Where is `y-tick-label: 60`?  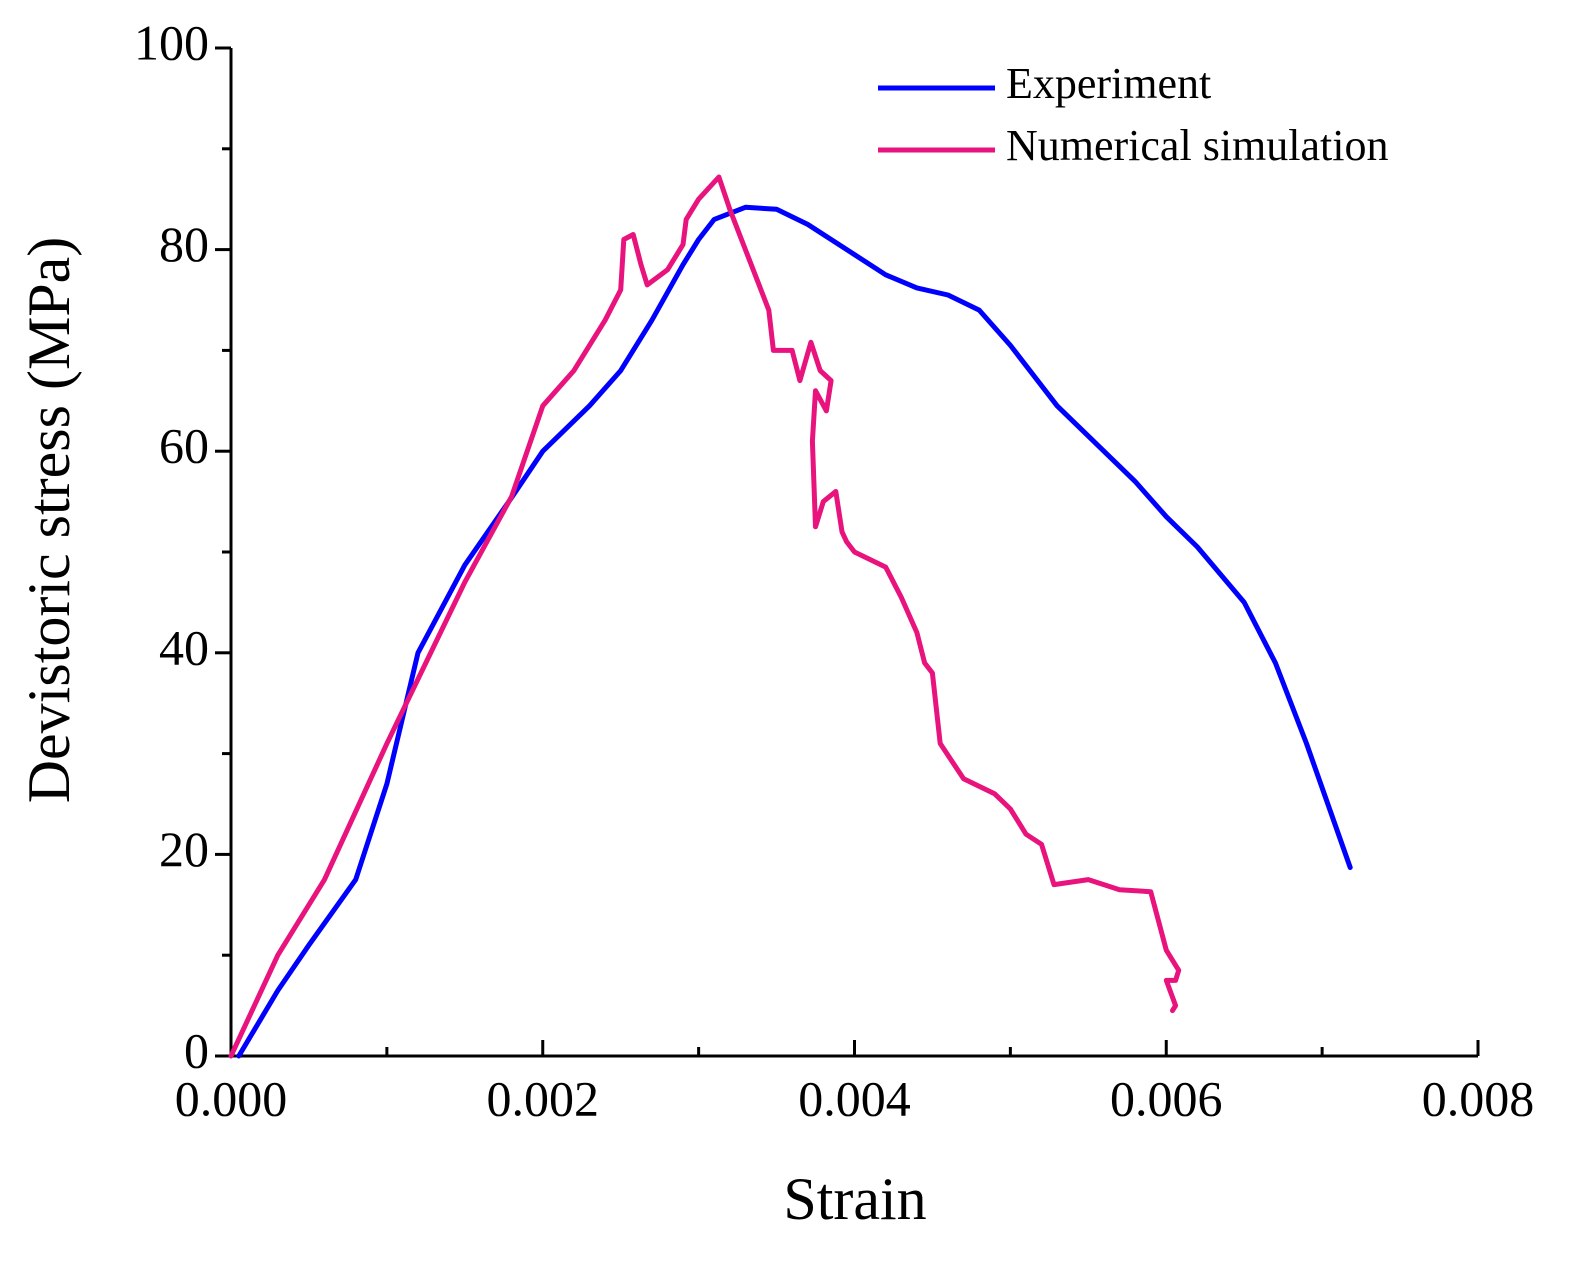 y-tick-label: 60 is located at coordinates (184, 446).